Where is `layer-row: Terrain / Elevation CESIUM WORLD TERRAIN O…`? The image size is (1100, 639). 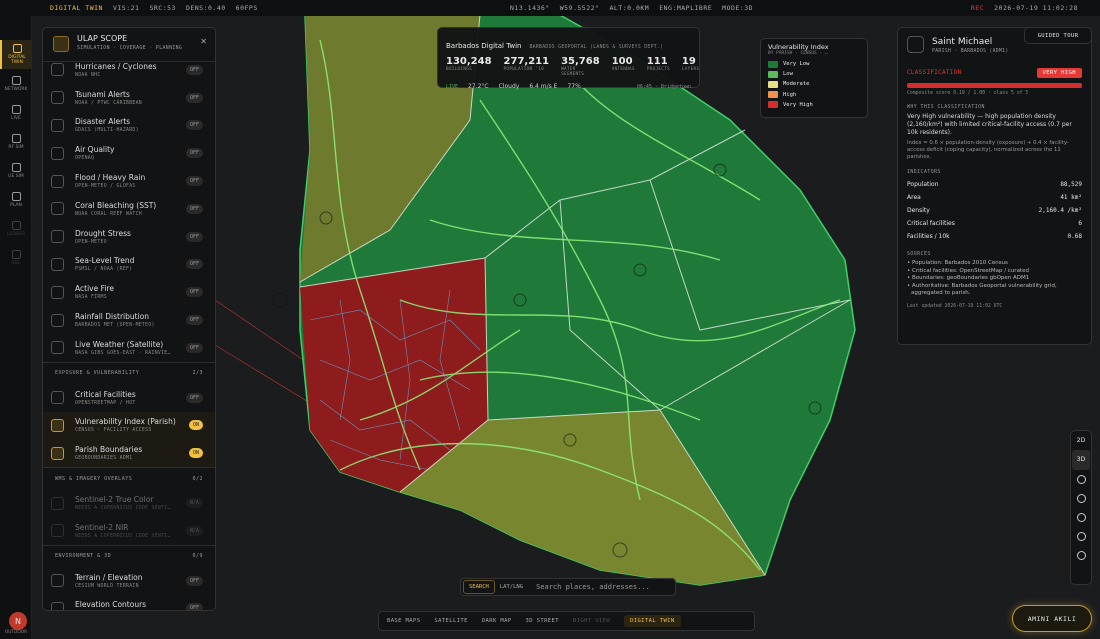 layer-row: Terrain / Elevation CESIUM WORLD TERRAIN O… is located at coordinates (129, 581).